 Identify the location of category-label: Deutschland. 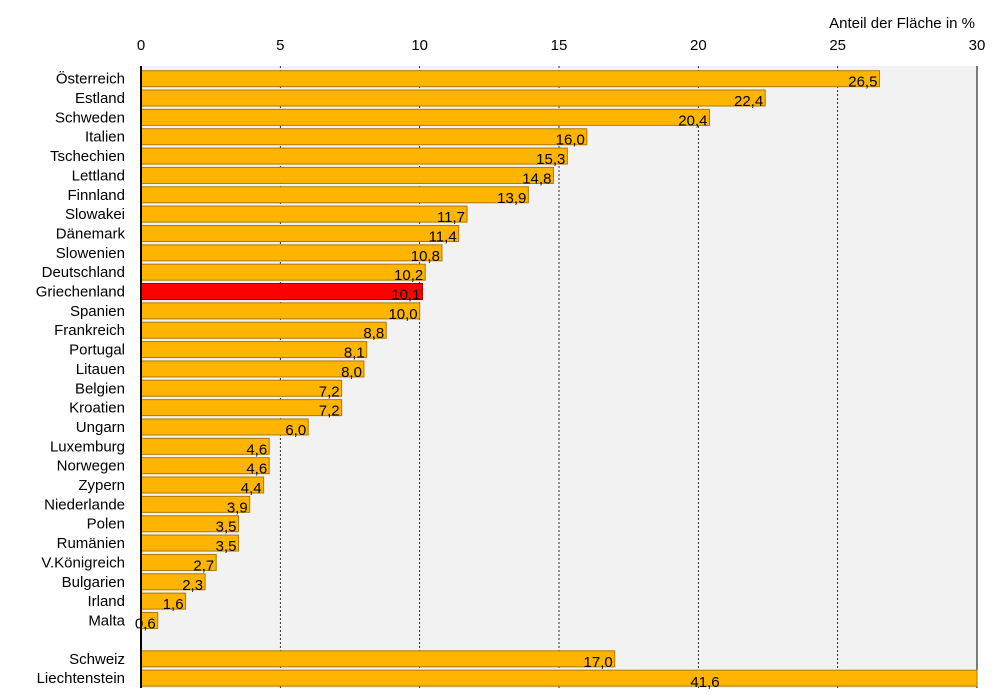
(83, 272).